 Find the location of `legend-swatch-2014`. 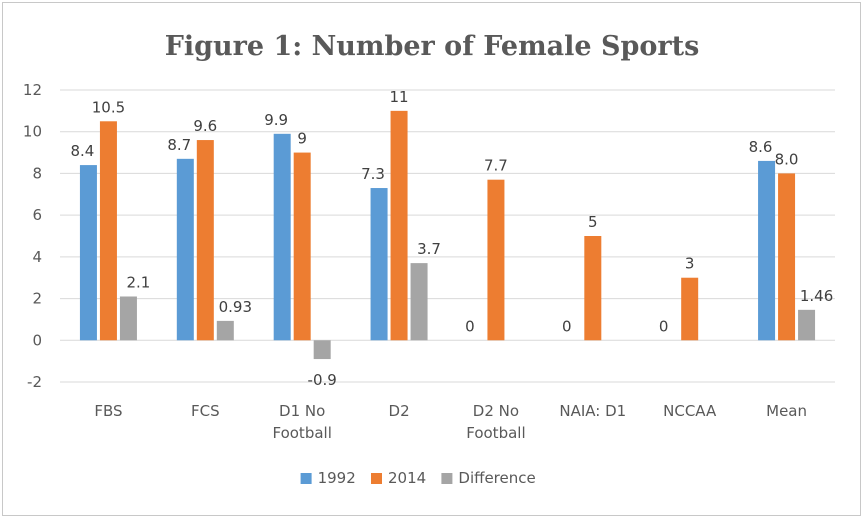

legend-swatch-2014 is located at coordinates (376, 478).